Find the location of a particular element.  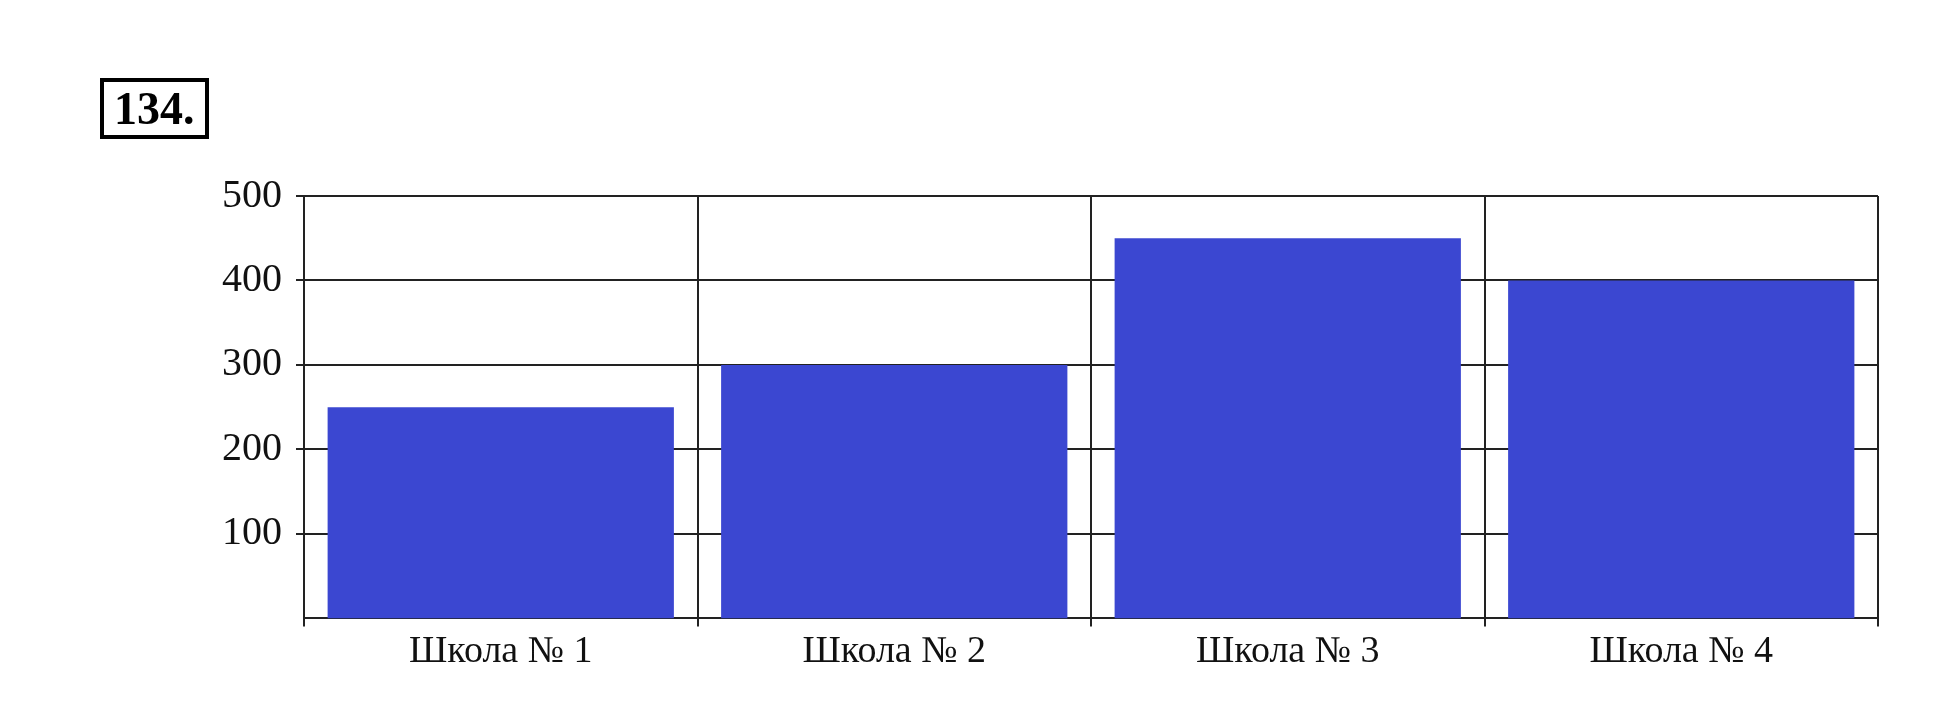

chart-title: 134. is located at coordinates (154, 108).